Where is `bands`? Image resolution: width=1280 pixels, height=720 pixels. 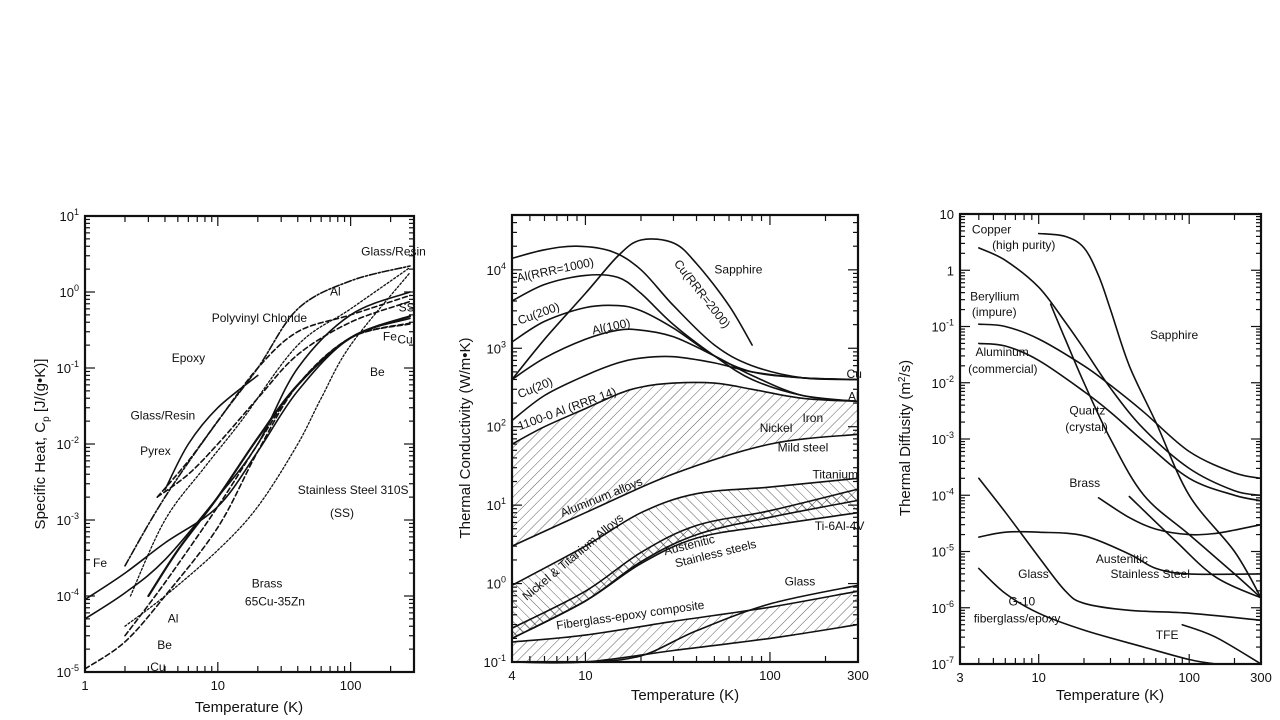 bands is located at coordinates (685, 522).